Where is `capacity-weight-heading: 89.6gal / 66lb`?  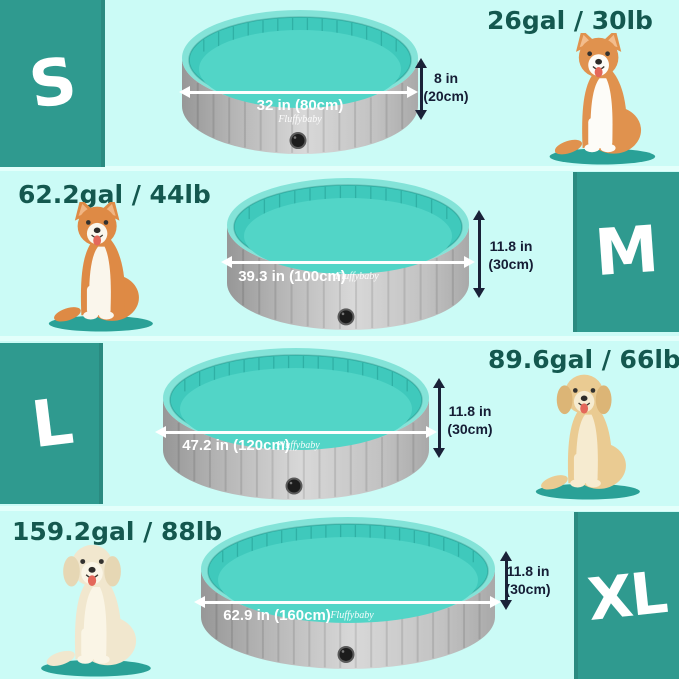 capacity-weight-heading: 89.6gal / 66lb is located at coordinates (583, 359).